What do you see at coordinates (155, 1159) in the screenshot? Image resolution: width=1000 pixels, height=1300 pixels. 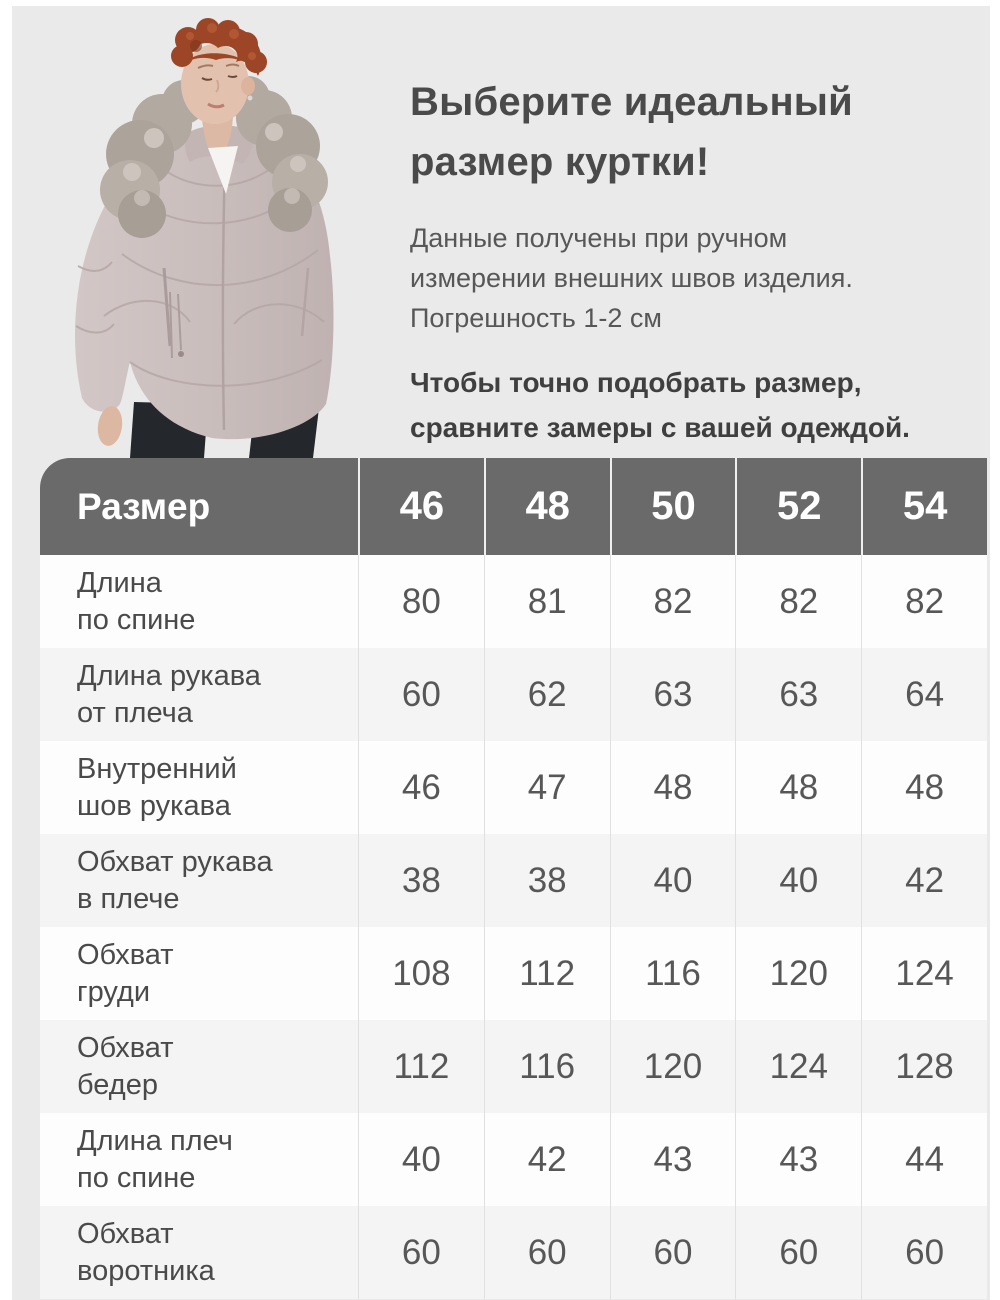 I see `row-label: Длина плеч по спине` at bounding box center [155, 1159].